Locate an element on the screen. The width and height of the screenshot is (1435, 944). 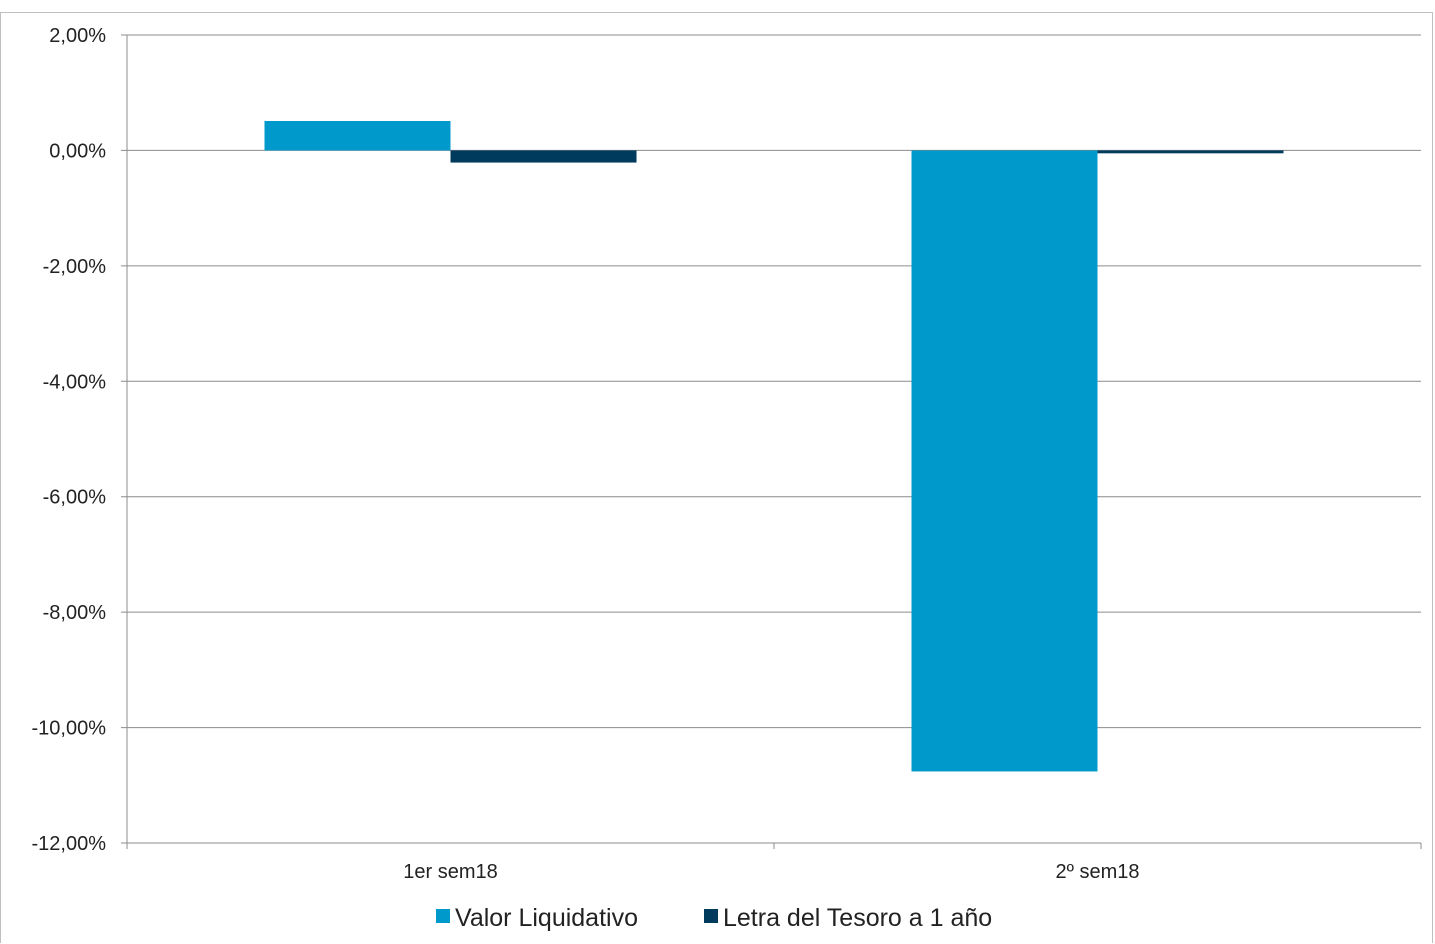
y-tick-label: -4,00% is located at coordinates (75, 382).